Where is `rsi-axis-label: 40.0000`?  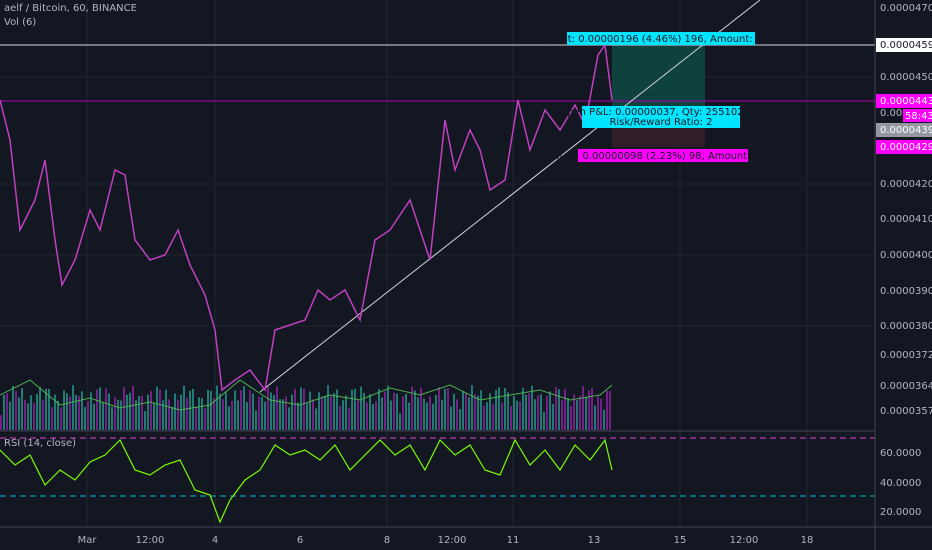 rsi-axis-label: 40.0000 is located at coordinates (900, 483).